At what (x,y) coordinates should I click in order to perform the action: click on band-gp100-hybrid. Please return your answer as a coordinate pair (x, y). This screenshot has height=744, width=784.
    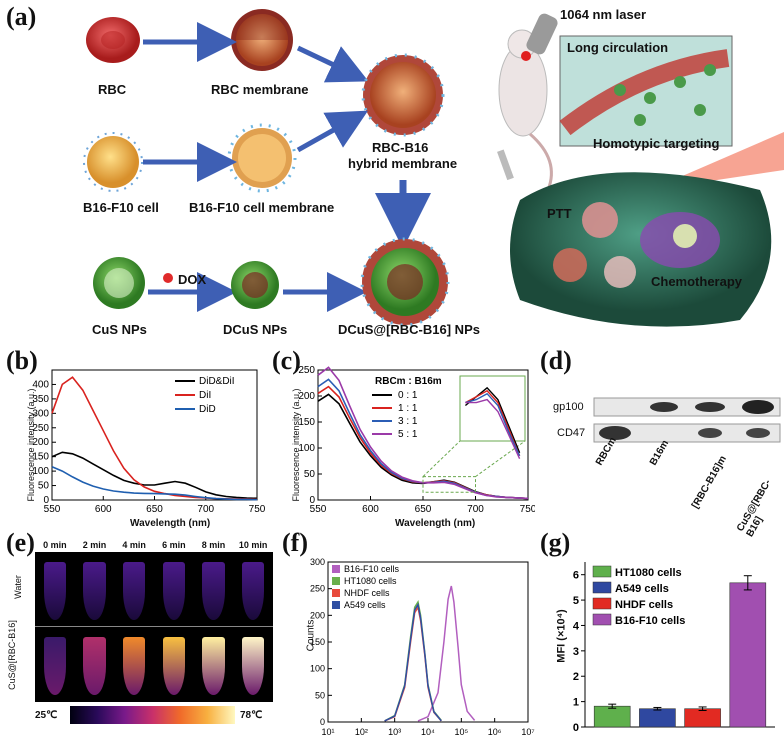
    Looking at the image, I should click on (710, 407).